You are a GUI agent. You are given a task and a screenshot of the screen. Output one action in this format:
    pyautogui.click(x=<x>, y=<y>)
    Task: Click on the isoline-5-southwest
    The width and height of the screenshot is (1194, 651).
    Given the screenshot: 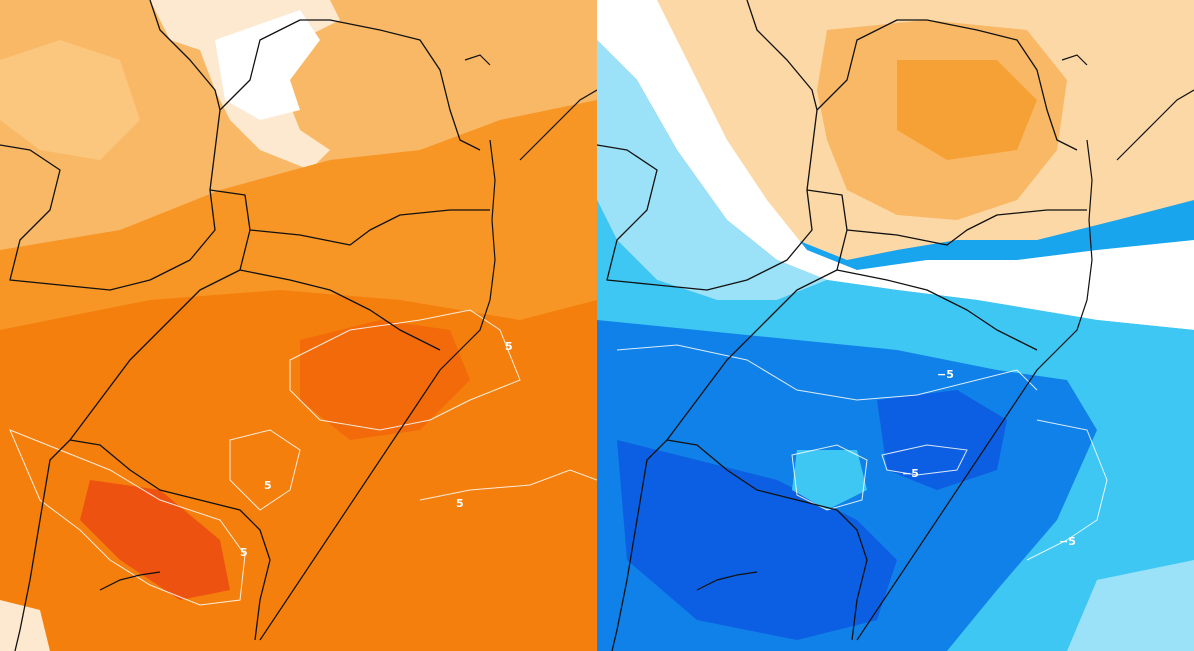 What is the action you would take?
    pyautogui.click(x=127, y=517)
    